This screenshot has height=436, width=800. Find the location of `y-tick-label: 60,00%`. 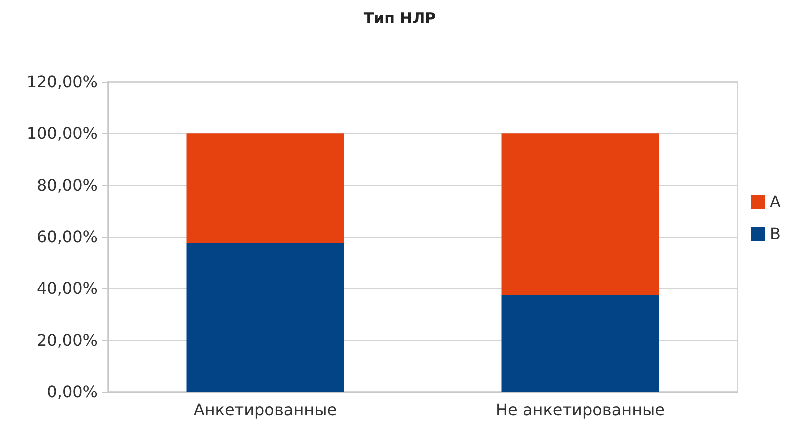

y-tick-label: 60,00% is located at coordinates (67, 237).